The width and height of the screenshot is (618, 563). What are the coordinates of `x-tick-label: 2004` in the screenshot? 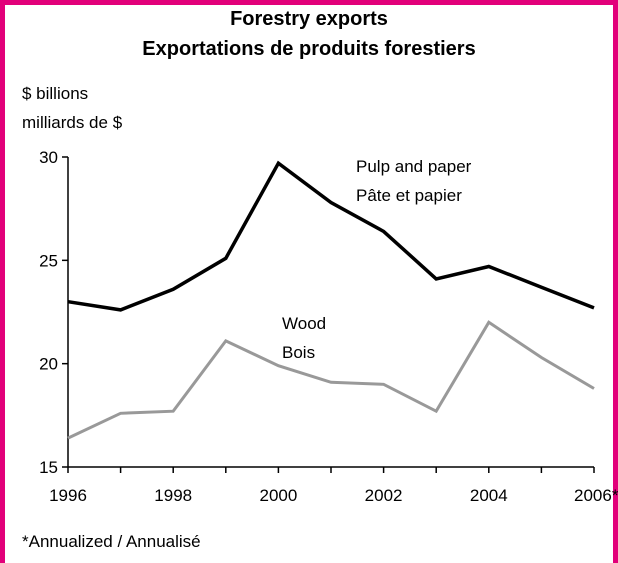 It's located at (489, 495).